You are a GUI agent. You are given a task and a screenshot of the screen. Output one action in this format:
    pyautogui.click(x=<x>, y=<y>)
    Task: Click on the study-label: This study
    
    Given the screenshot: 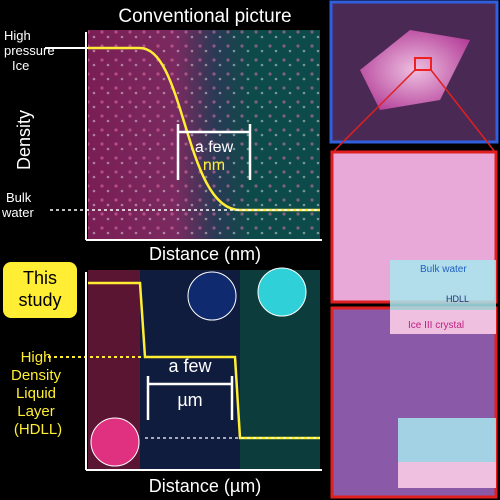 What is the action you would take?
    pyautogui.click(x=39, y=289)
    